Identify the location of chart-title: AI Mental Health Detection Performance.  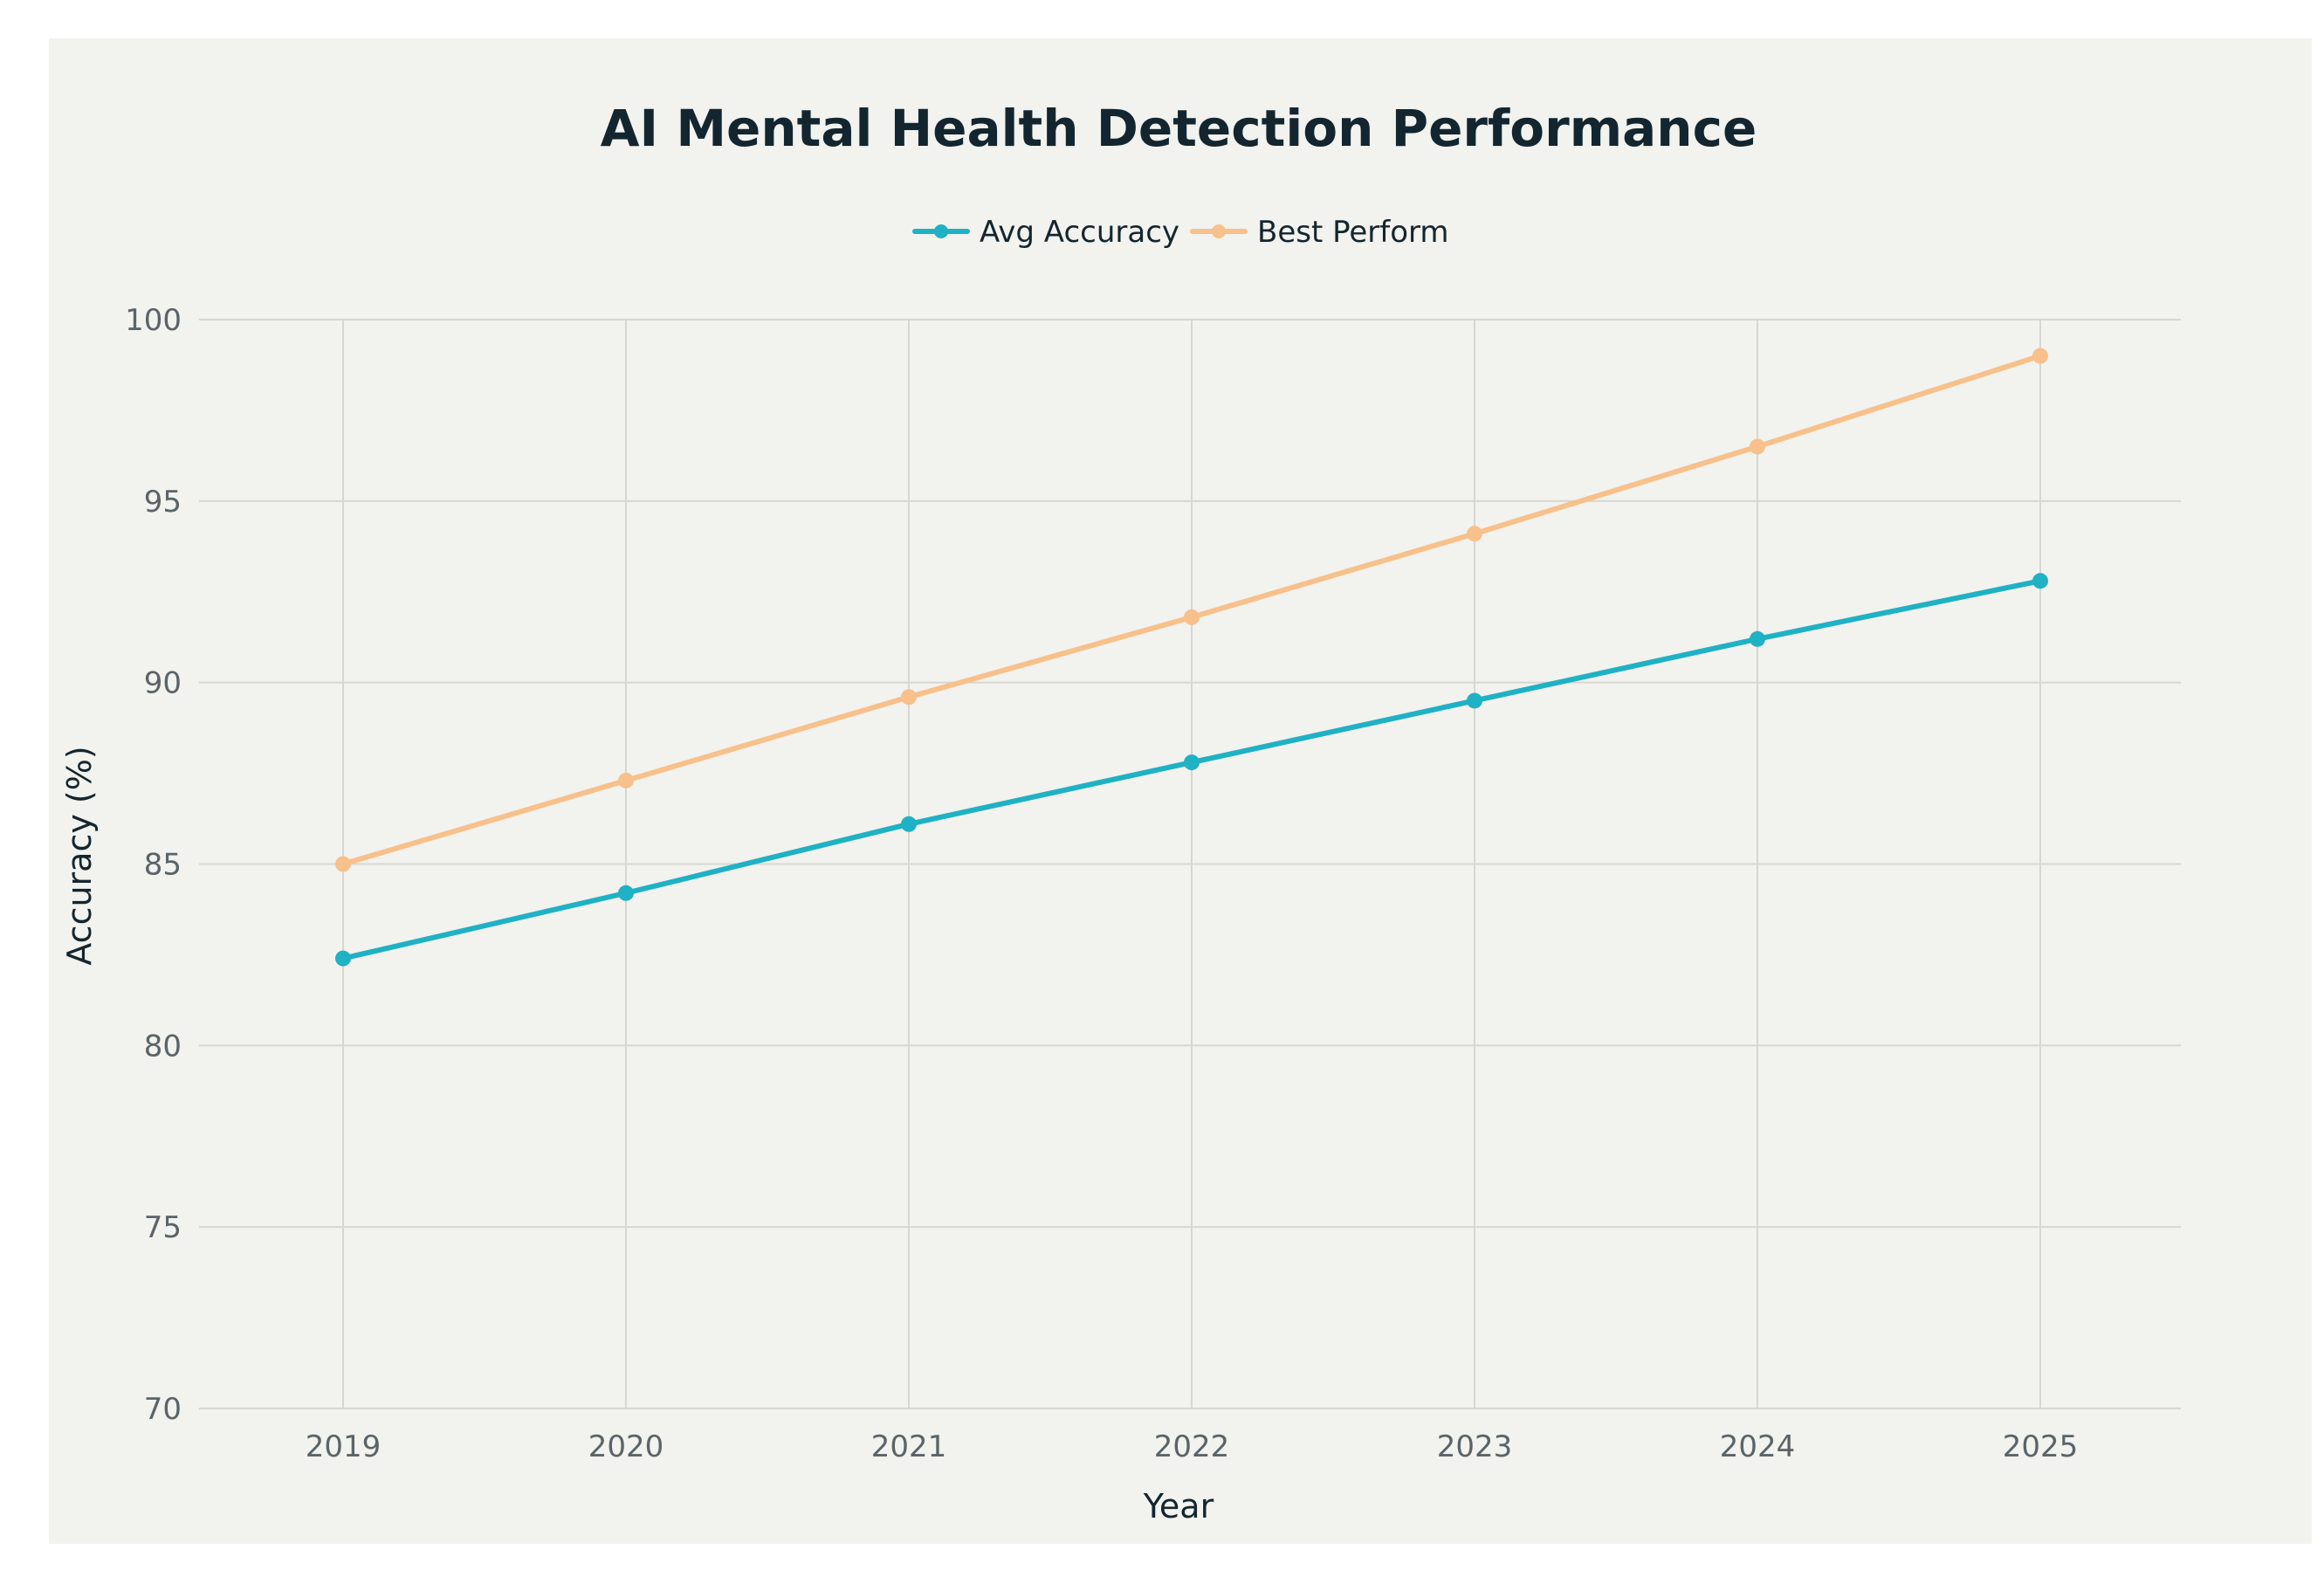
(1179, 128).